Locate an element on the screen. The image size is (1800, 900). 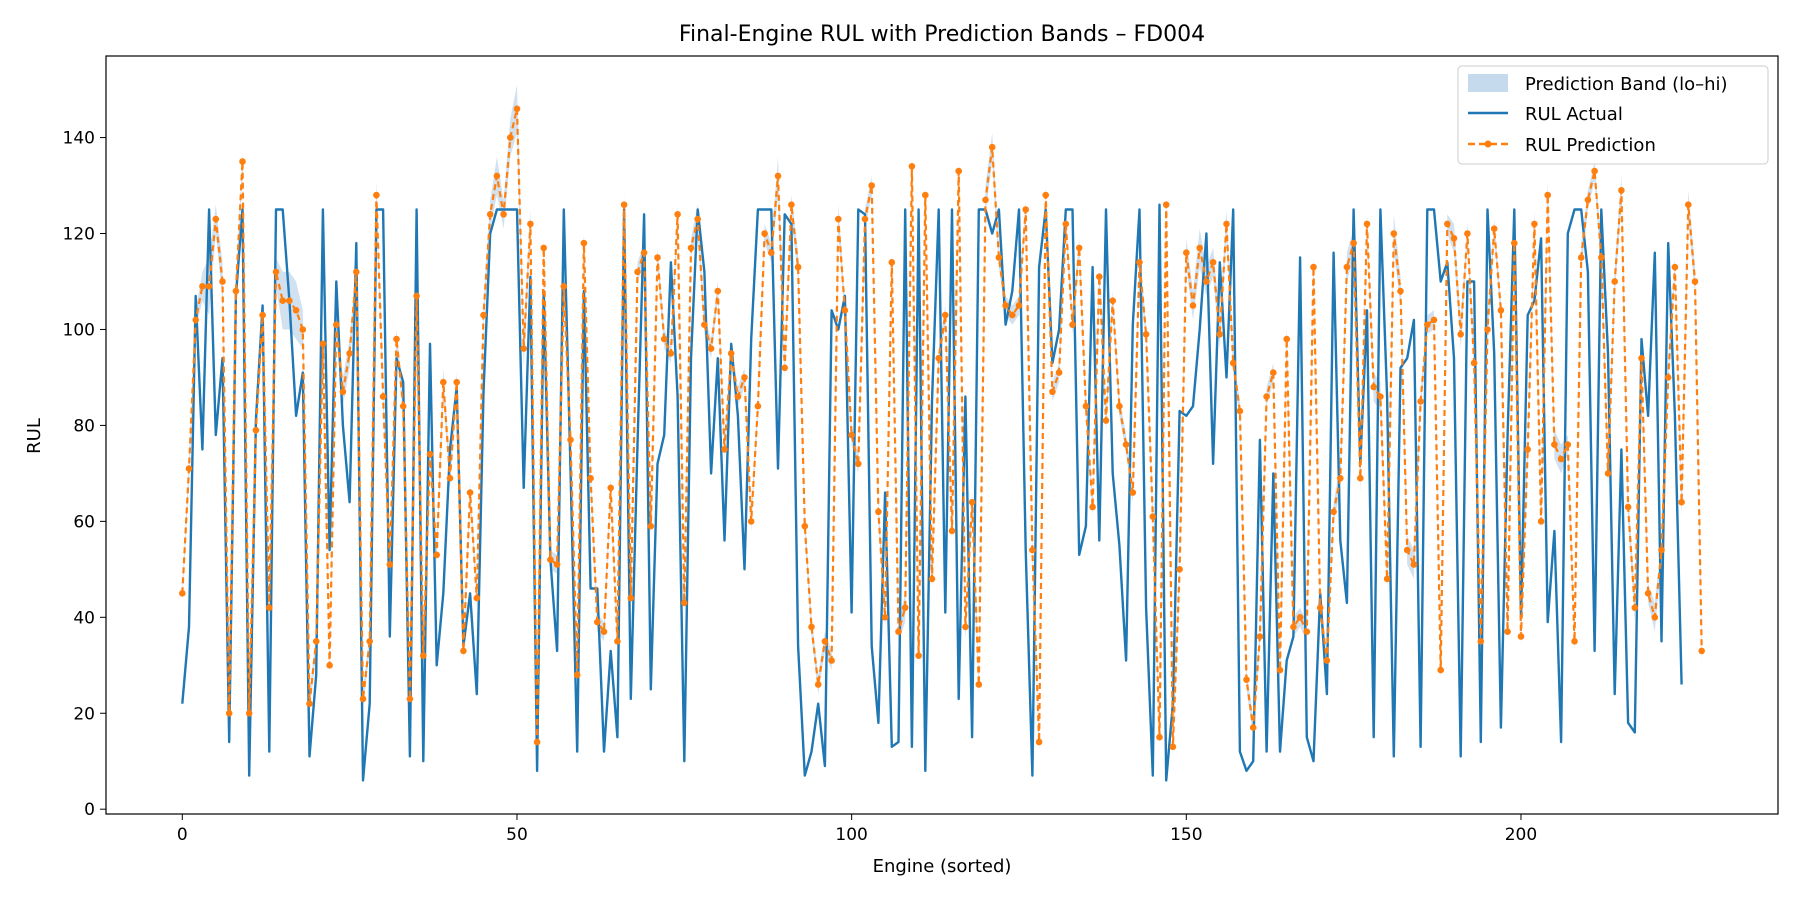
y-tick-label: 100 is located at coordinates (79, 330).